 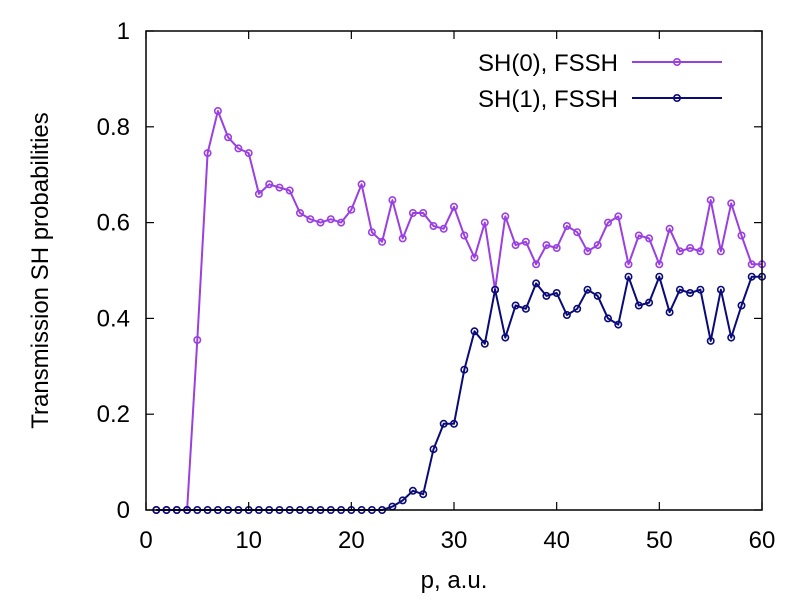 I want to click on legend-label: SH(0), FSSH, so click(x=548, y=63).